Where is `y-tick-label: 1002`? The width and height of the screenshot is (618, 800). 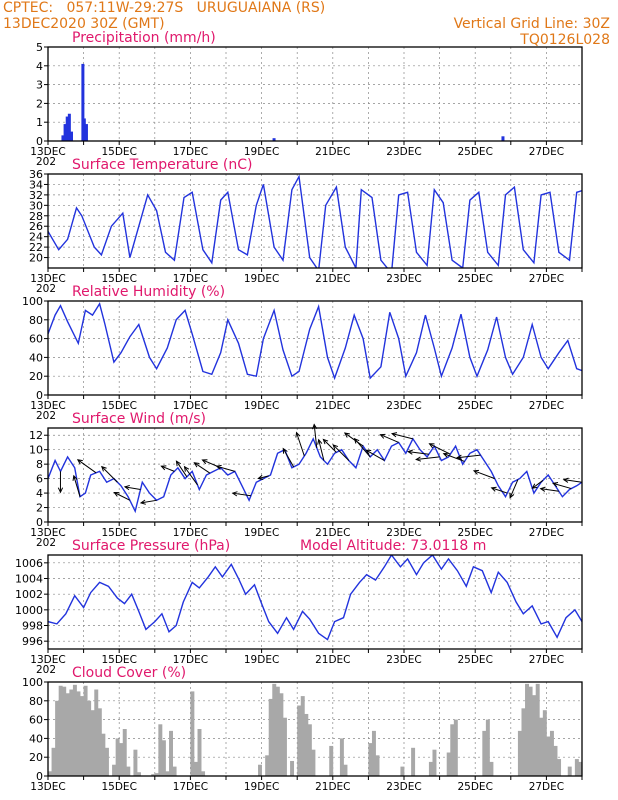
y-tick-label: 1002 is located at coordinates (29, 594).